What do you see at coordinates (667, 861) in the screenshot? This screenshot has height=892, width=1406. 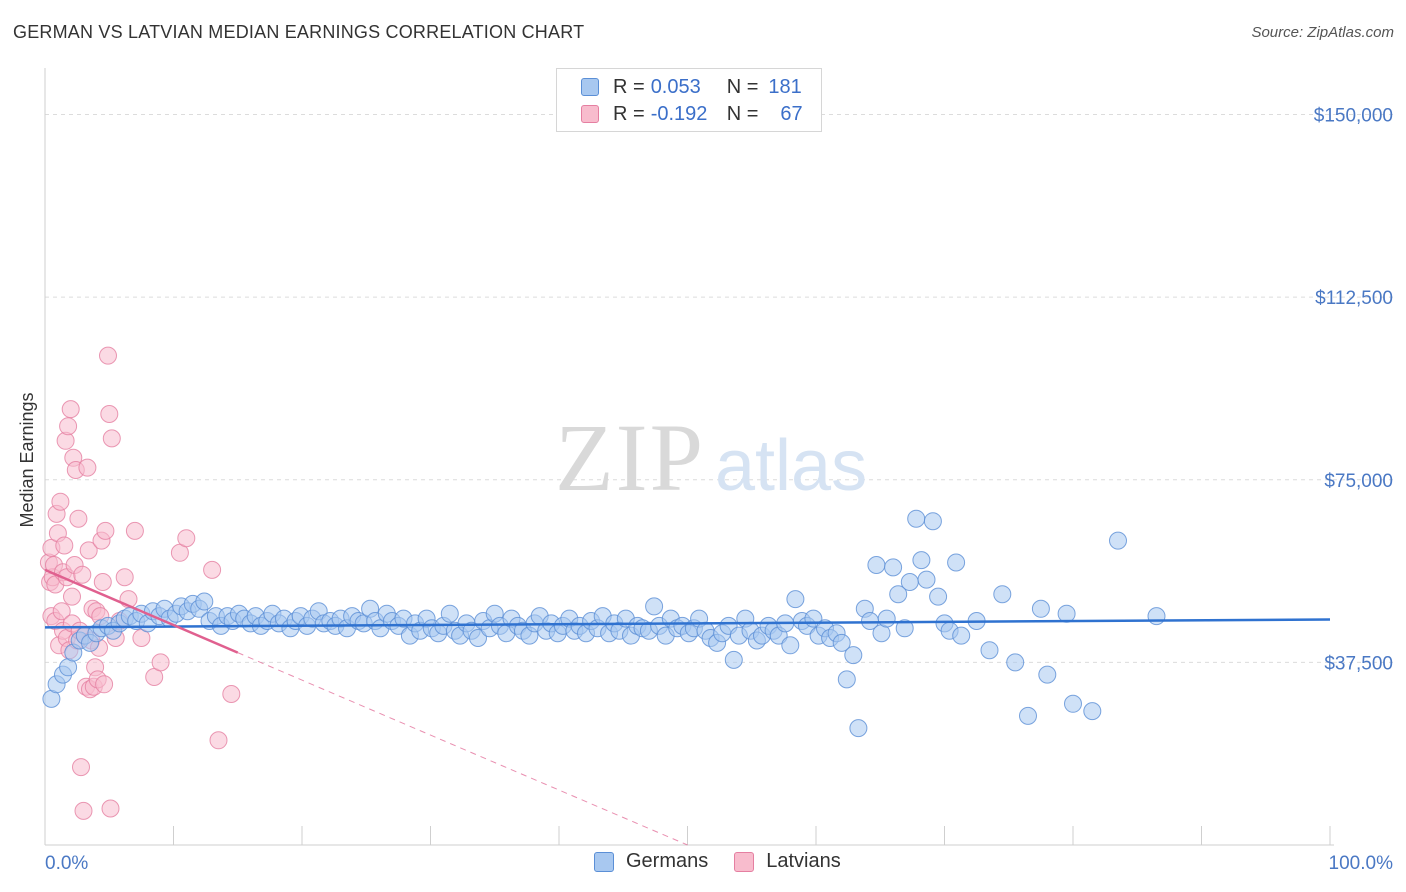 I see `germans-legend-label: Germans` at bounding box center [667, 861].